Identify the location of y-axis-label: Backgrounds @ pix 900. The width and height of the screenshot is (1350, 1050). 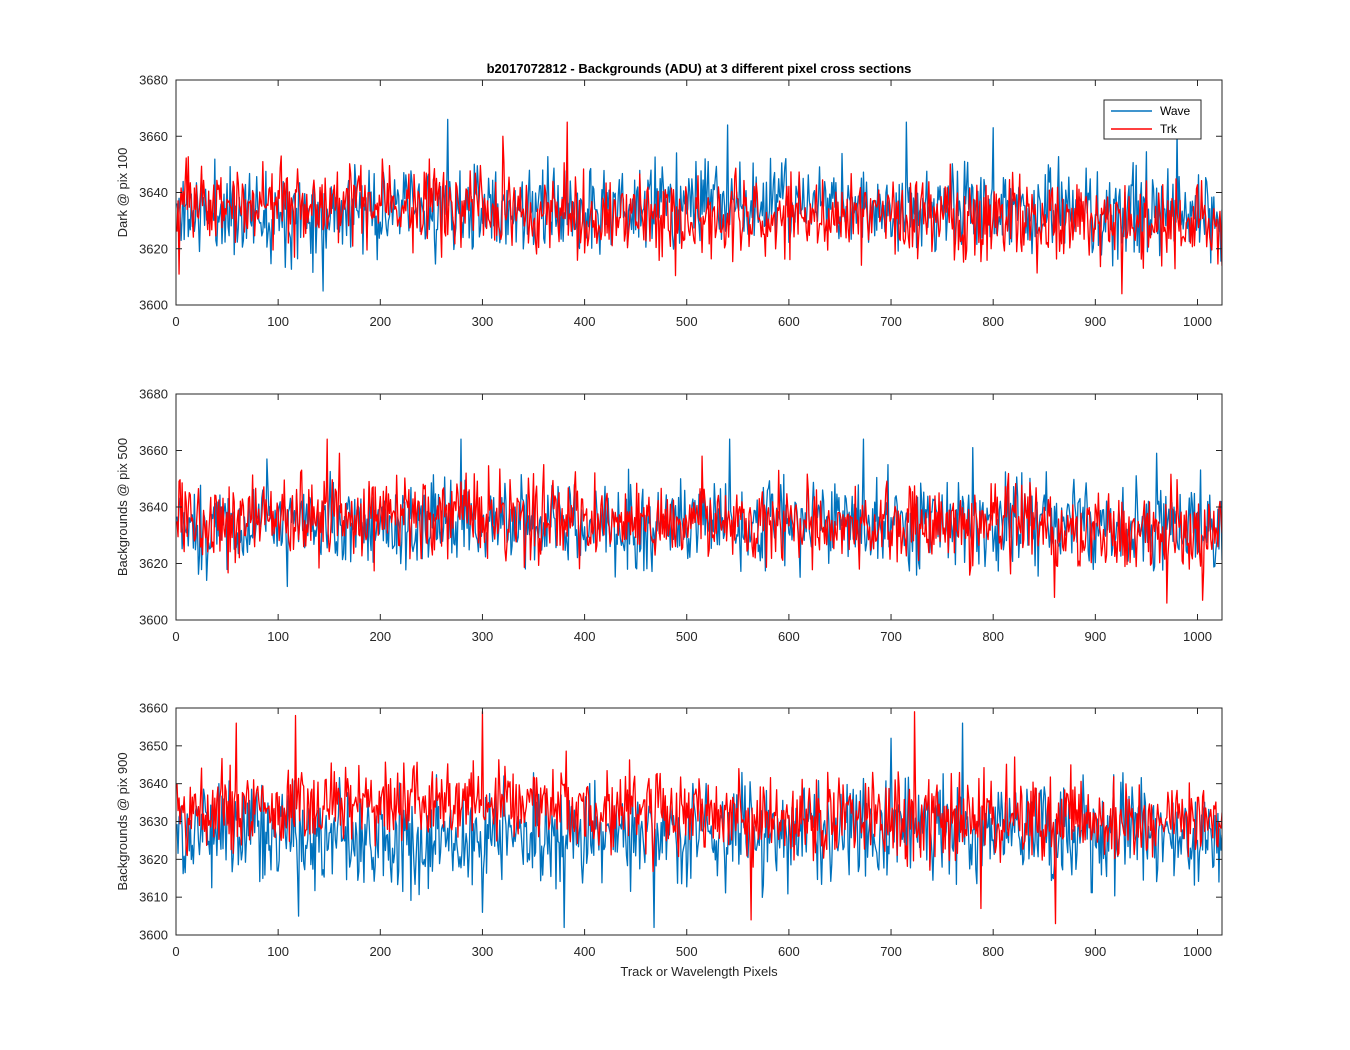
(122, 821).